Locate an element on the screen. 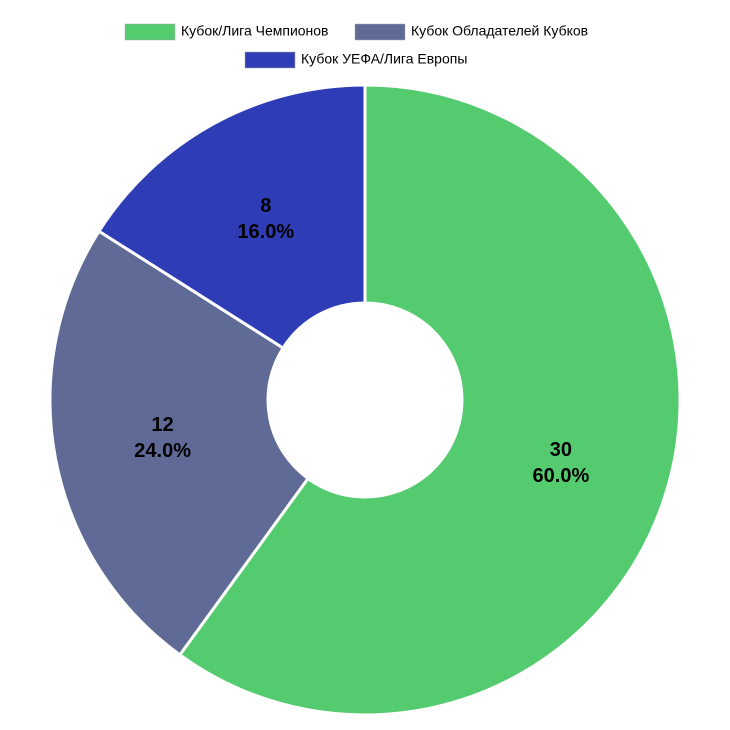  value-label: 12 is located at coordinates (163, 425).